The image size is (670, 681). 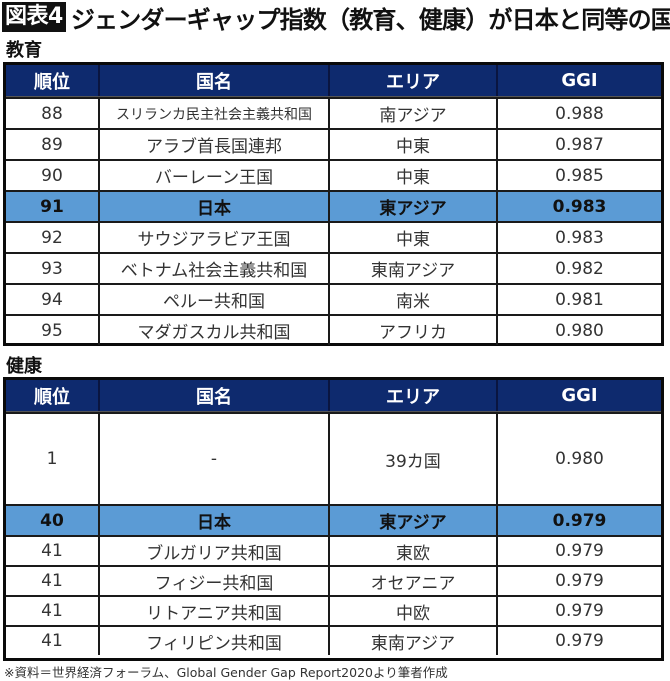 I want to click on area-cell: 中欧, so click(x=412, y=611).